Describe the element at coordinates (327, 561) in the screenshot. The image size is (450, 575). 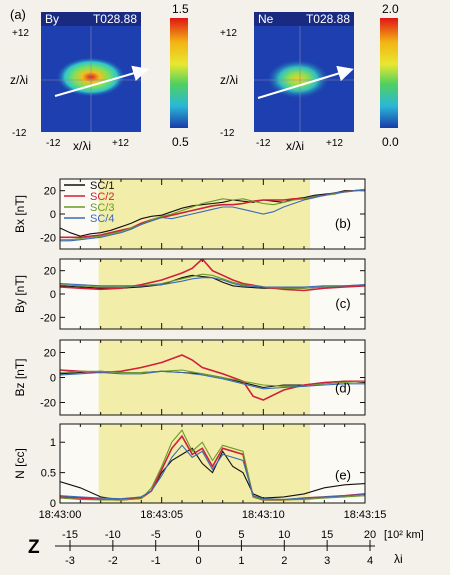
I see `z-li-tick-label: 3` at that location.